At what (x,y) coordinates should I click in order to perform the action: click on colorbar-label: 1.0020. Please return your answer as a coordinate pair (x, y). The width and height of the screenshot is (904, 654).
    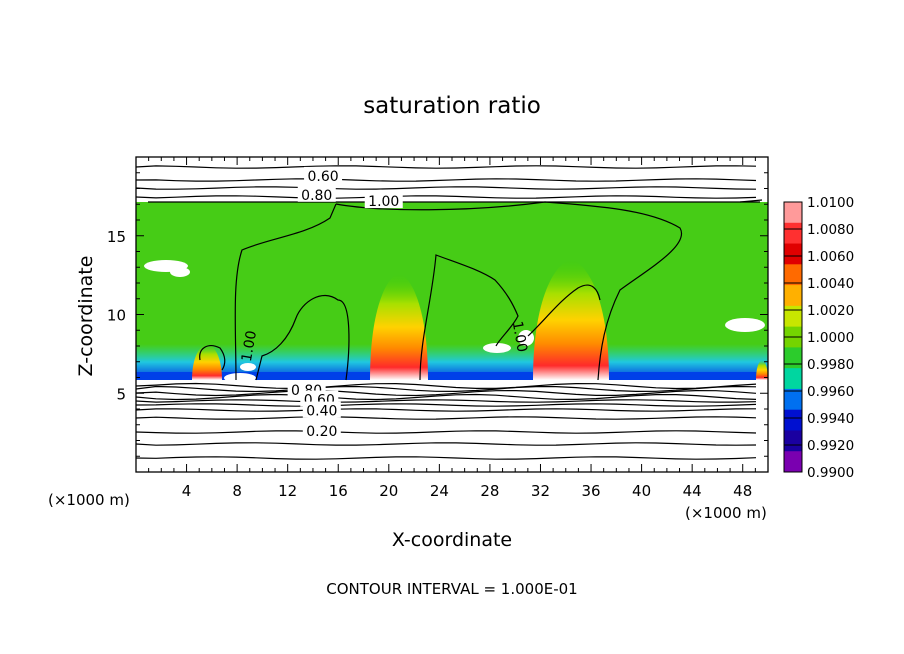
    Looking at the image, I should click on (830, 311).